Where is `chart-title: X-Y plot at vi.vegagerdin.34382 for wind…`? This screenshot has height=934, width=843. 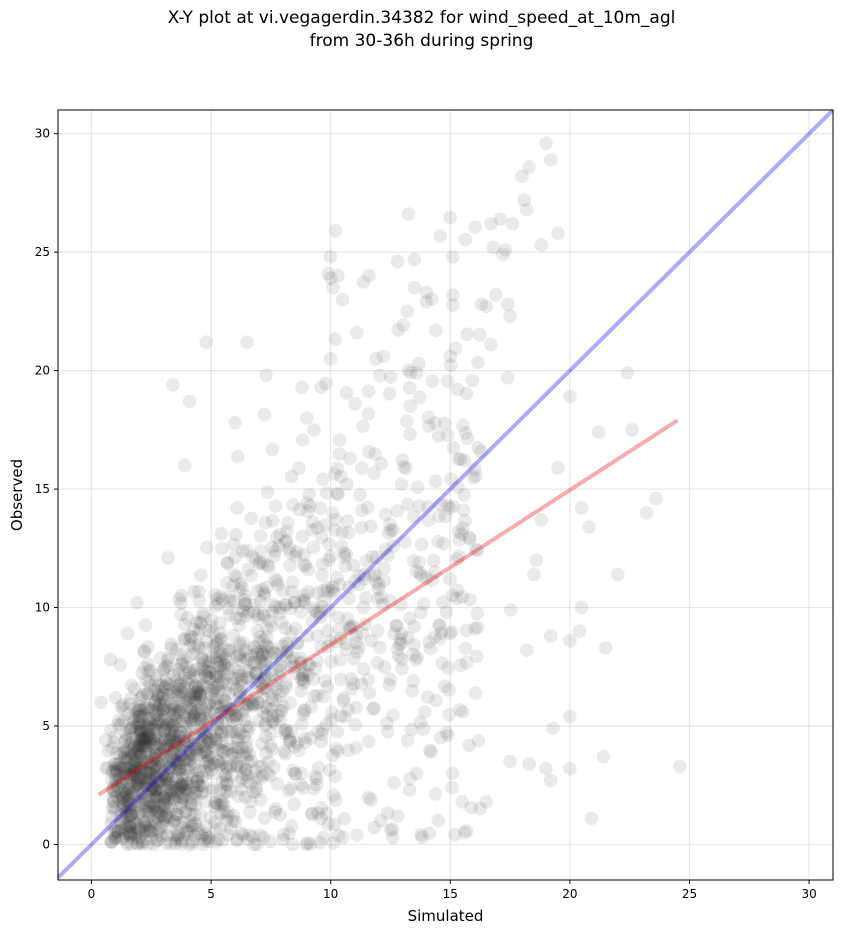
chart-title: X-Y plot at vi.vegagerdin.34382 for wind… is located at coordinates (421, 18).